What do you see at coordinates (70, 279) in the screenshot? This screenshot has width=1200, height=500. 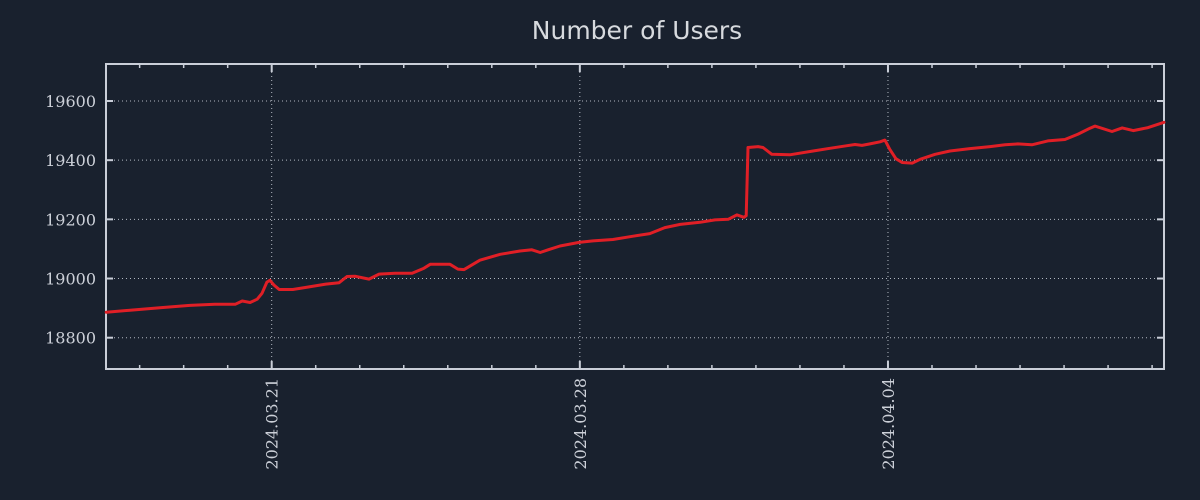 I see `y-tick-label: 19000` at bounding box center [70, 279].